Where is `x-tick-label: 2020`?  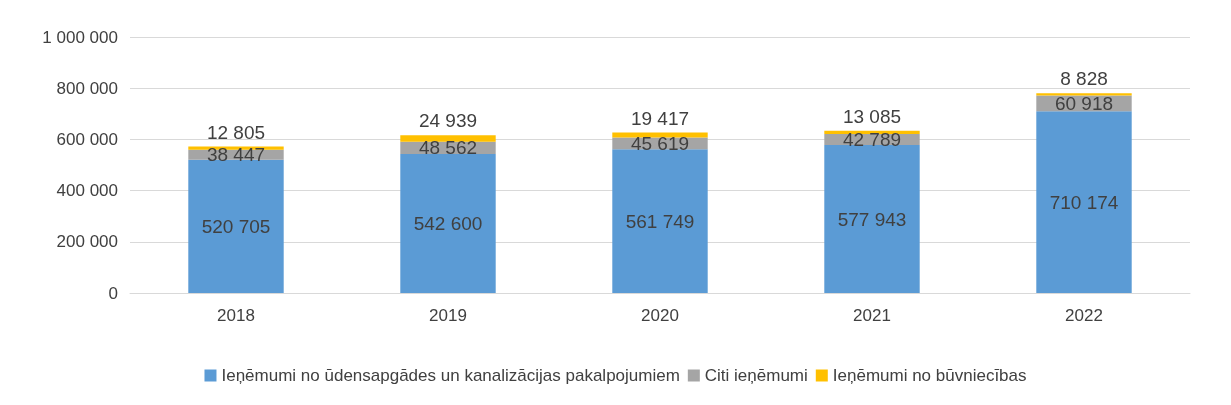
x-tick-label: 2020 is located at coordinates (660, 315).